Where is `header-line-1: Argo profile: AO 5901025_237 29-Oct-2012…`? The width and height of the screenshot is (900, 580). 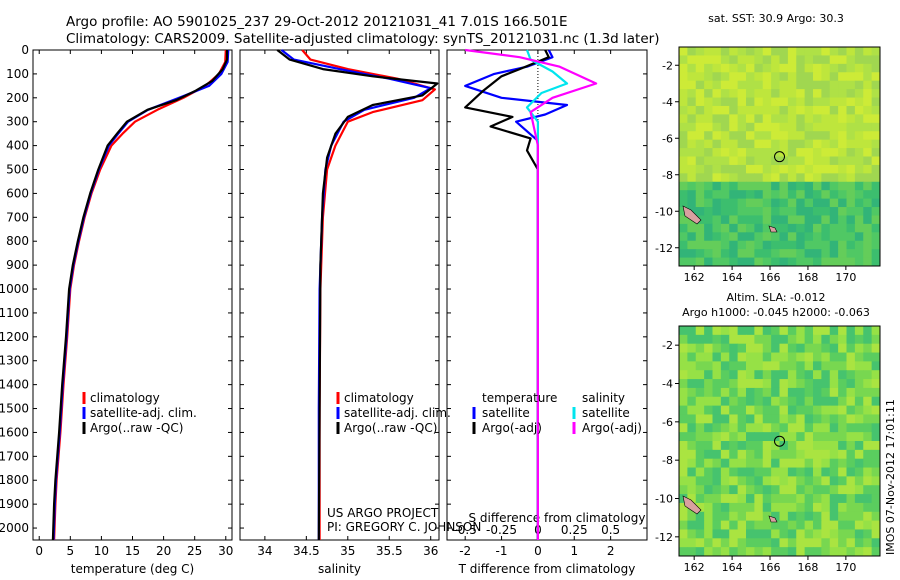
header-line-1: Argo profile: AO 5901025_237 29-Oct-2012… is located at coordinates (317, 22).